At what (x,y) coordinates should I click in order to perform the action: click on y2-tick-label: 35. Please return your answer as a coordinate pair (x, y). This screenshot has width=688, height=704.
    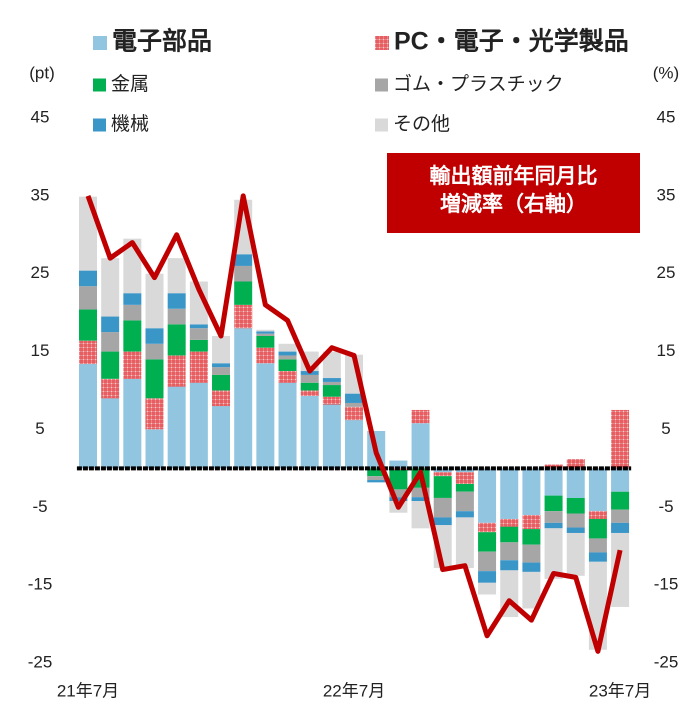
    Looking at the image, I should click on (666, 194).